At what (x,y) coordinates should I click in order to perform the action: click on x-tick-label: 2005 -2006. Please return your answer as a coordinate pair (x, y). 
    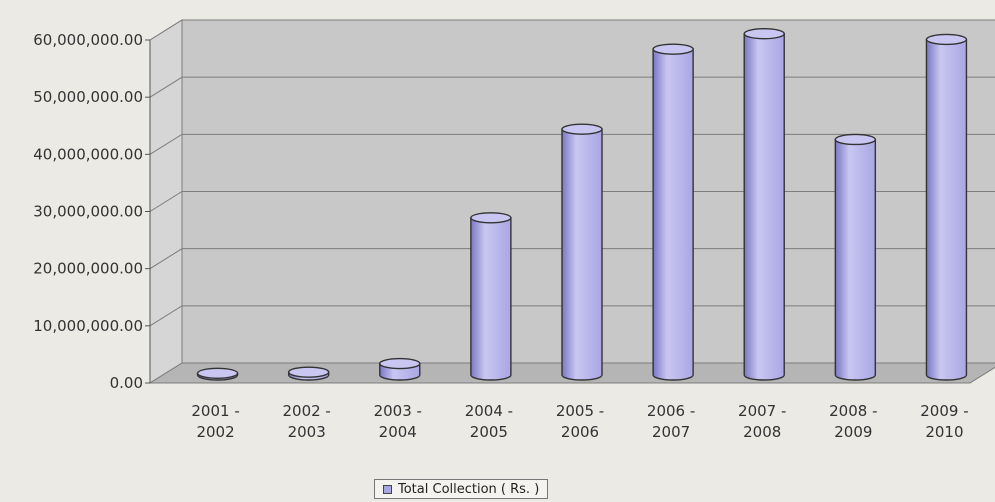
    Looking at the image, I should click on (580, 421).